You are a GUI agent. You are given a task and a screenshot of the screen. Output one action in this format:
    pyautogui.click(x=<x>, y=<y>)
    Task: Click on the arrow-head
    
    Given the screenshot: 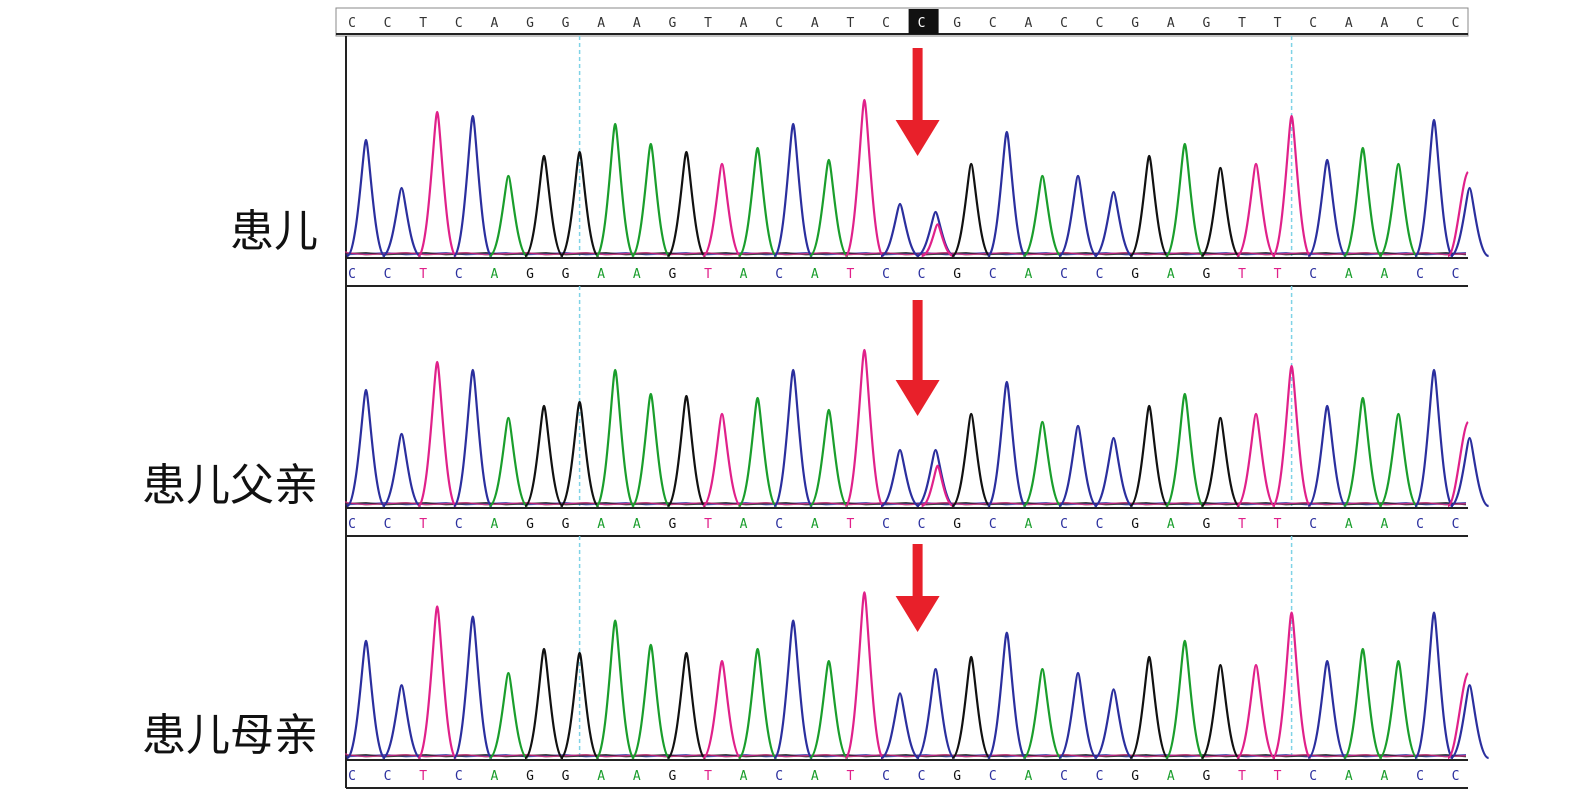 What is the action you would take?
    pyautogui.click(x=917, y=138)
    